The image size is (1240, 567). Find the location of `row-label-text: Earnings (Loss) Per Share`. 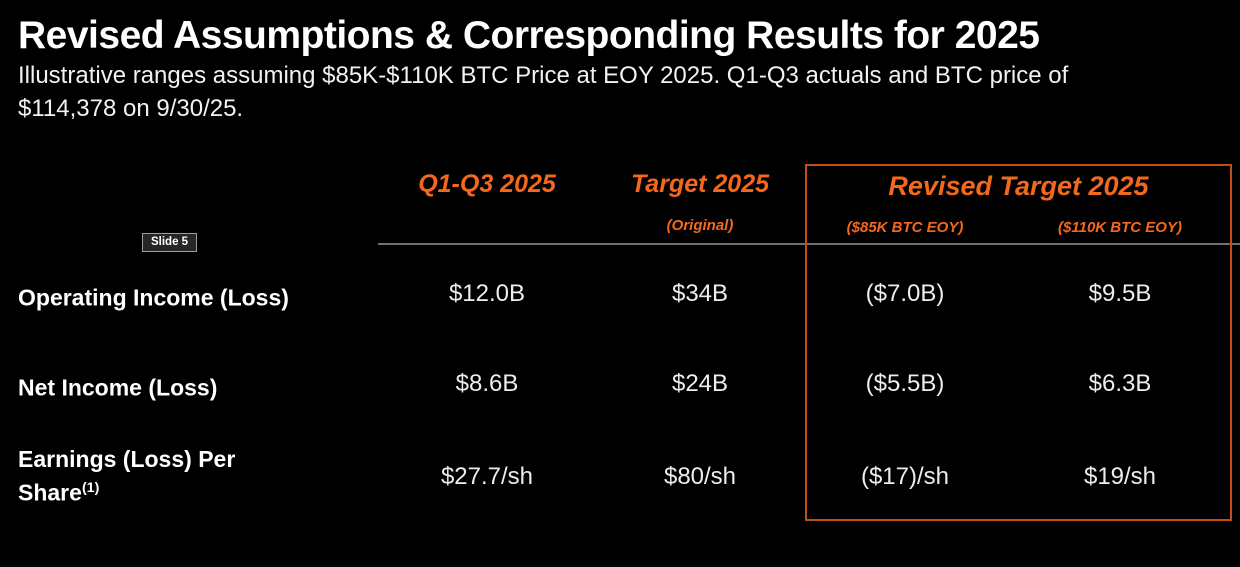

row-label-text: Earnings (Loss) Per Share is located at coordinates (127, 476).